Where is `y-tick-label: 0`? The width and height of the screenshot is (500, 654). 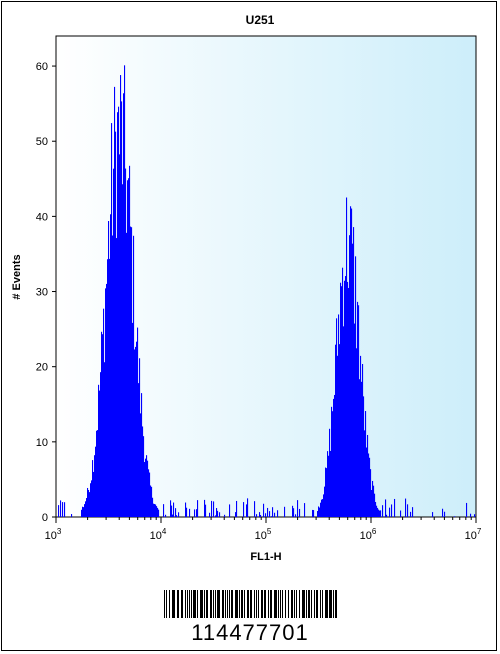 y-tick-label: 0 is located at coordinates (45, 518).